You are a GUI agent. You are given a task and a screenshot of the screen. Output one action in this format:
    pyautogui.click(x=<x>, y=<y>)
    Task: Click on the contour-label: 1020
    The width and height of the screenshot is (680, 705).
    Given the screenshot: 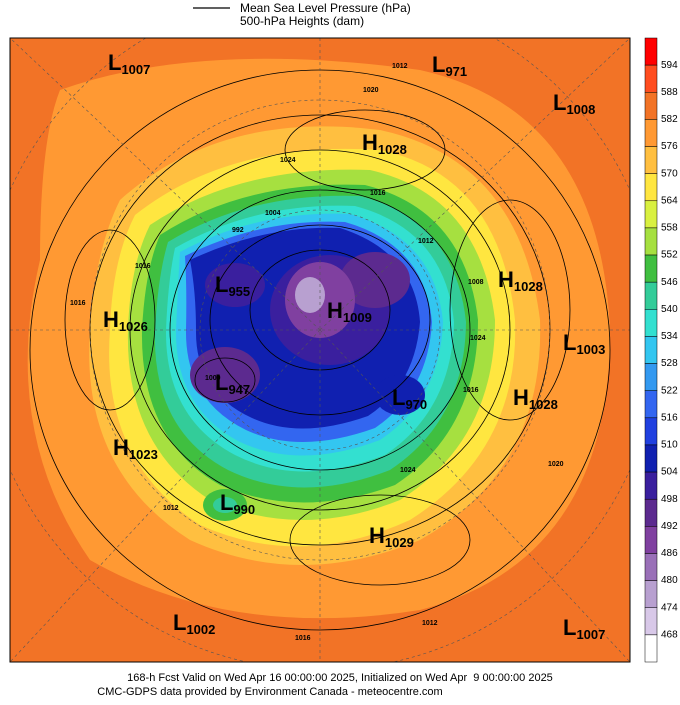 What is the action you would take?
    pyautogui.click(x=556, y=464)
    